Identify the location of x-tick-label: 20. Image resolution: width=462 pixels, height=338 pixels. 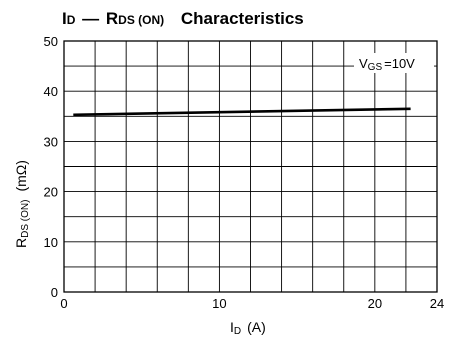
(375, 303).